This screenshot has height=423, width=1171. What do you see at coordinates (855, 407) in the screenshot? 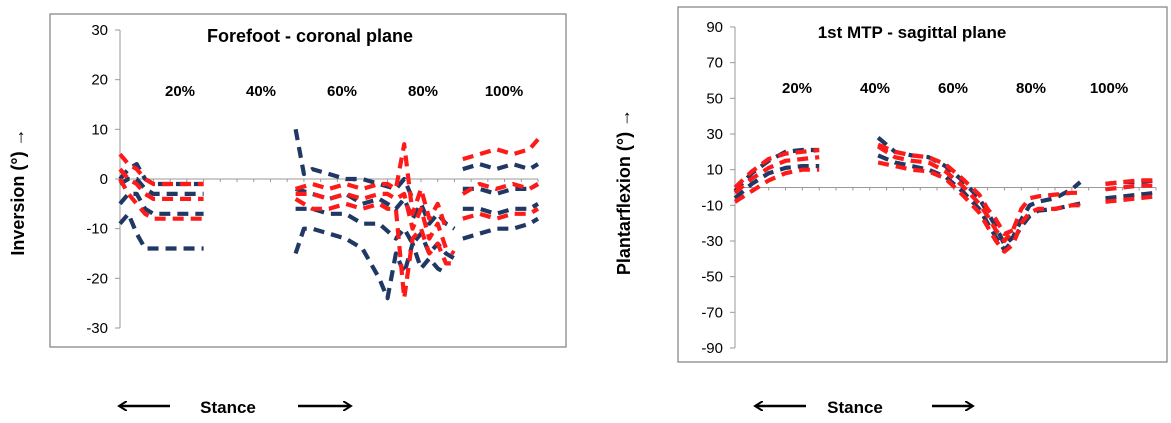
I see `x-axis-label-2: Stance` at bounding box center [855, 407].